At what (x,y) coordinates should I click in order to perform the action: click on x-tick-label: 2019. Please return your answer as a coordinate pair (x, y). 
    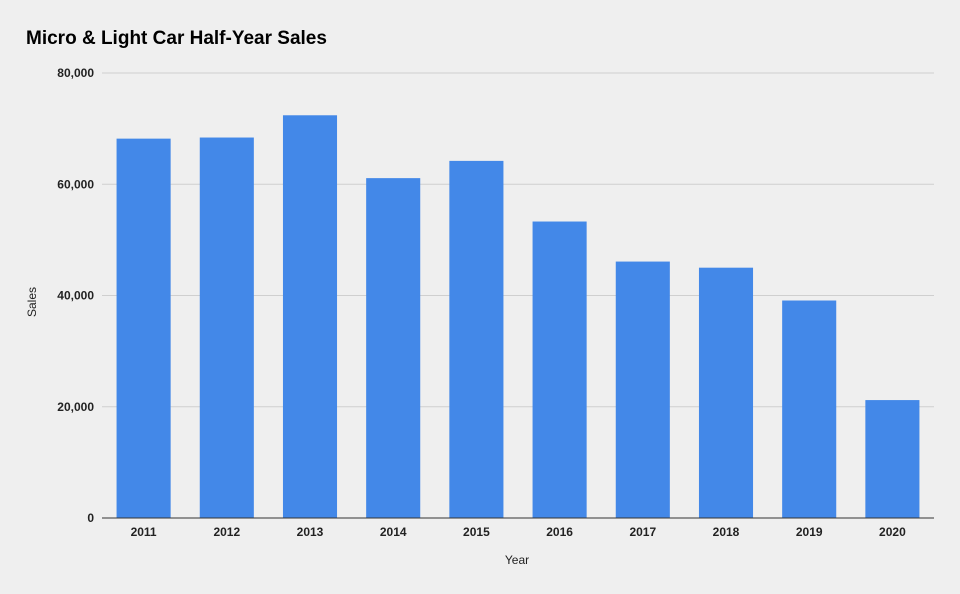
    Looking at the image, I should click on (809, 532).